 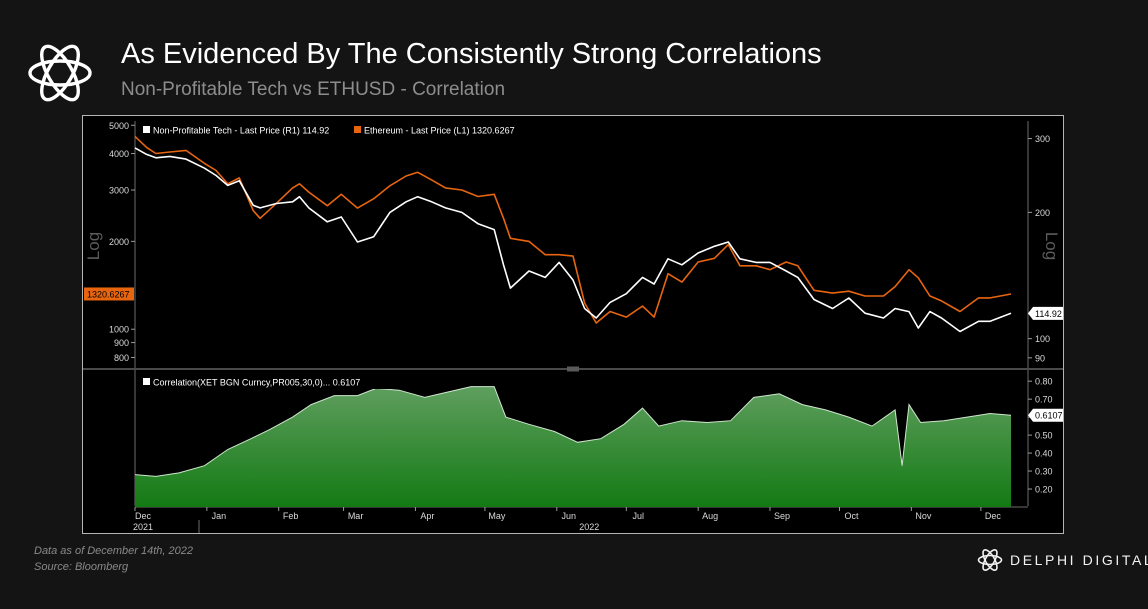 I want to click on ethereum-last-value-tag, so click(x=109, y=294).